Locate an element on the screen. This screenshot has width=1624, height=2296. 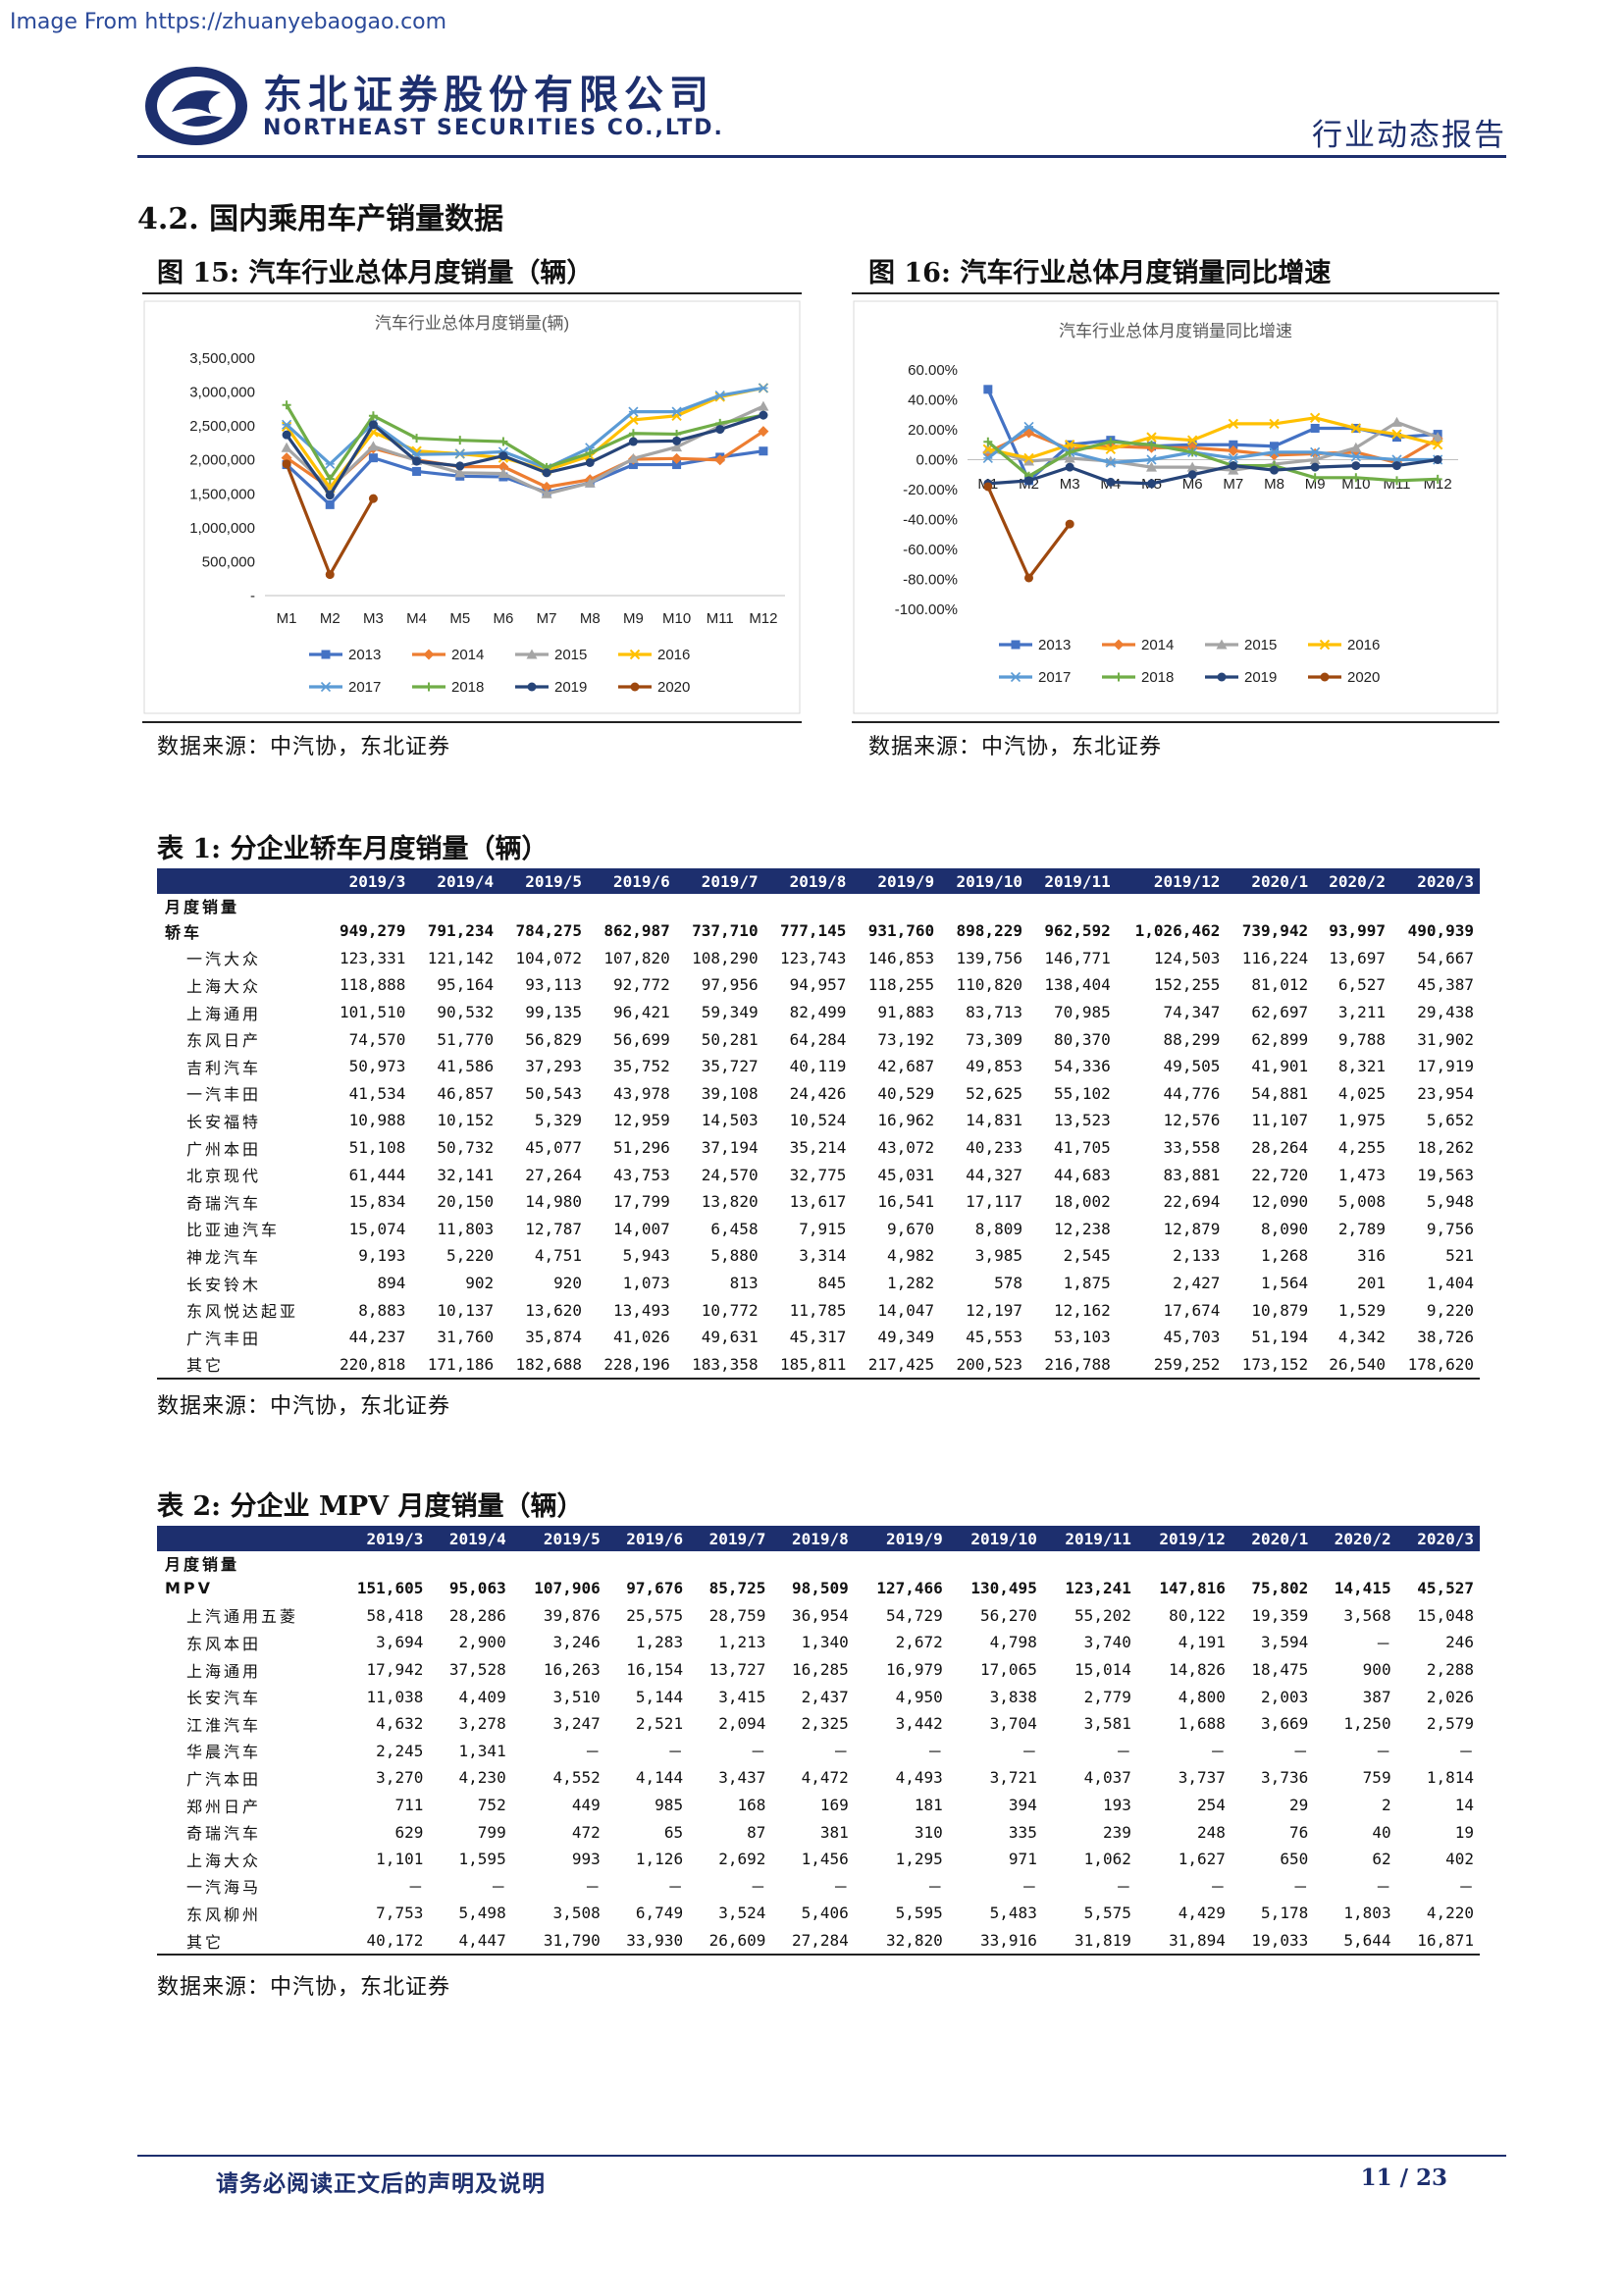
table-cell: 12,787 is located at coordinates (553, 1228).